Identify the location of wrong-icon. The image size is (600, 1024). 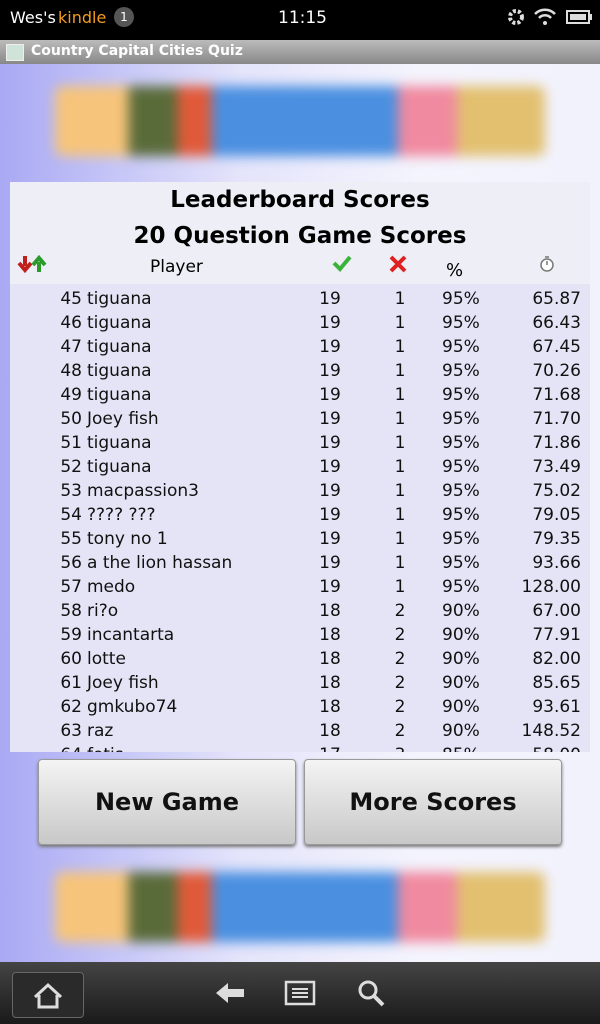
(398, 264).